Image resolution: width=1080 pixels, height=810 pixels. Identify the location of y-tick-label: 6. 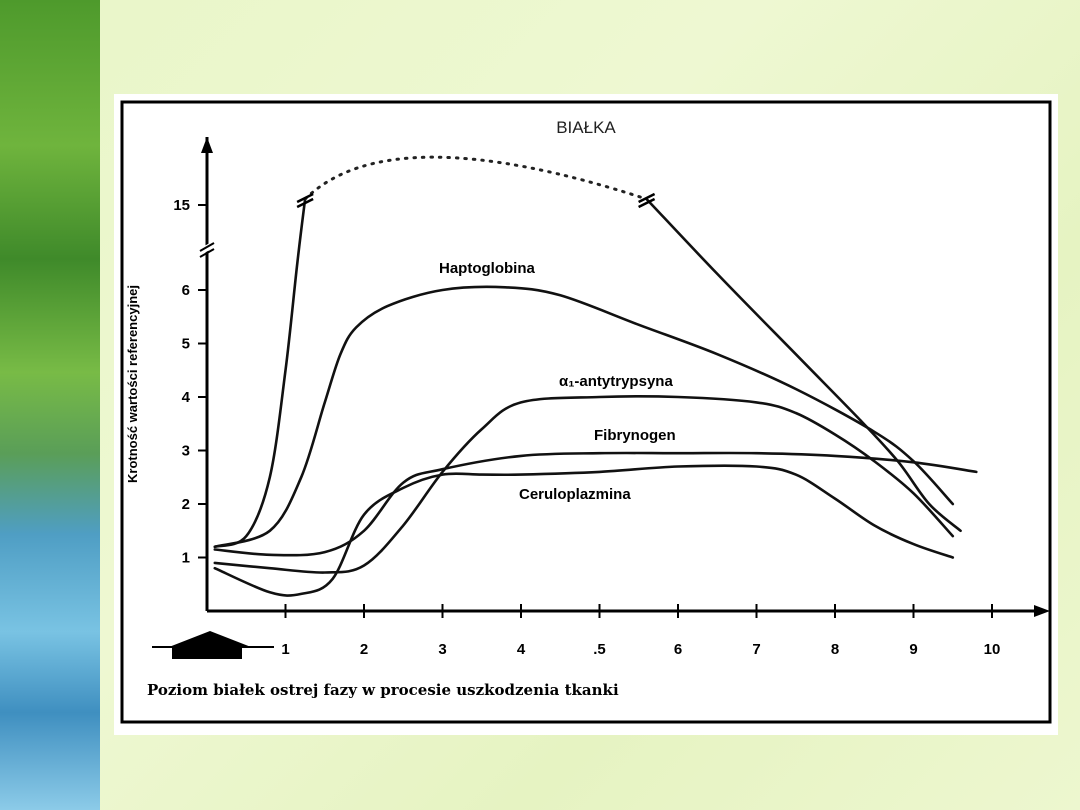
(186, 290).